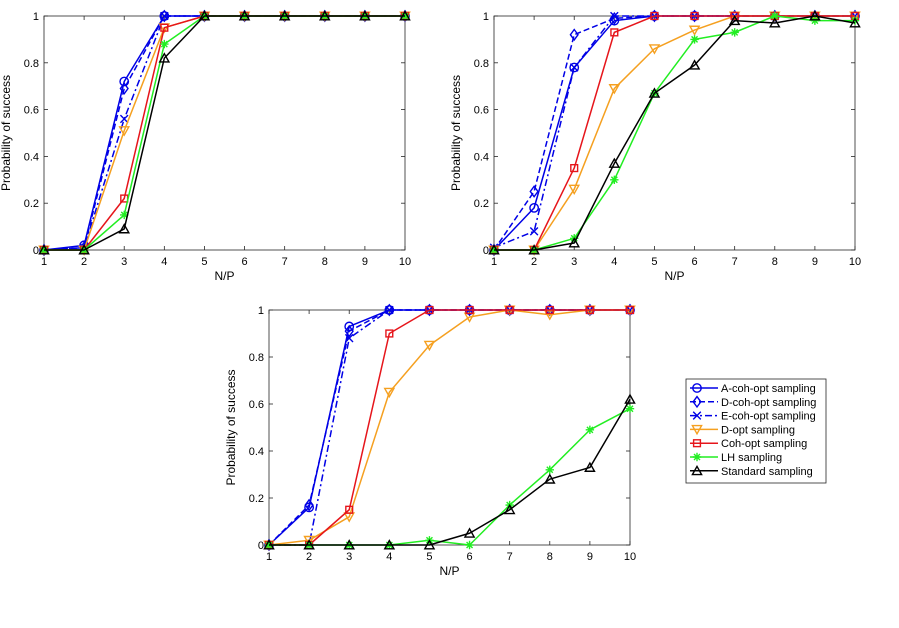  Describe the element at coordinates (751, 458) in the screenshot. I see `legend-label: LH sampling` at that location.